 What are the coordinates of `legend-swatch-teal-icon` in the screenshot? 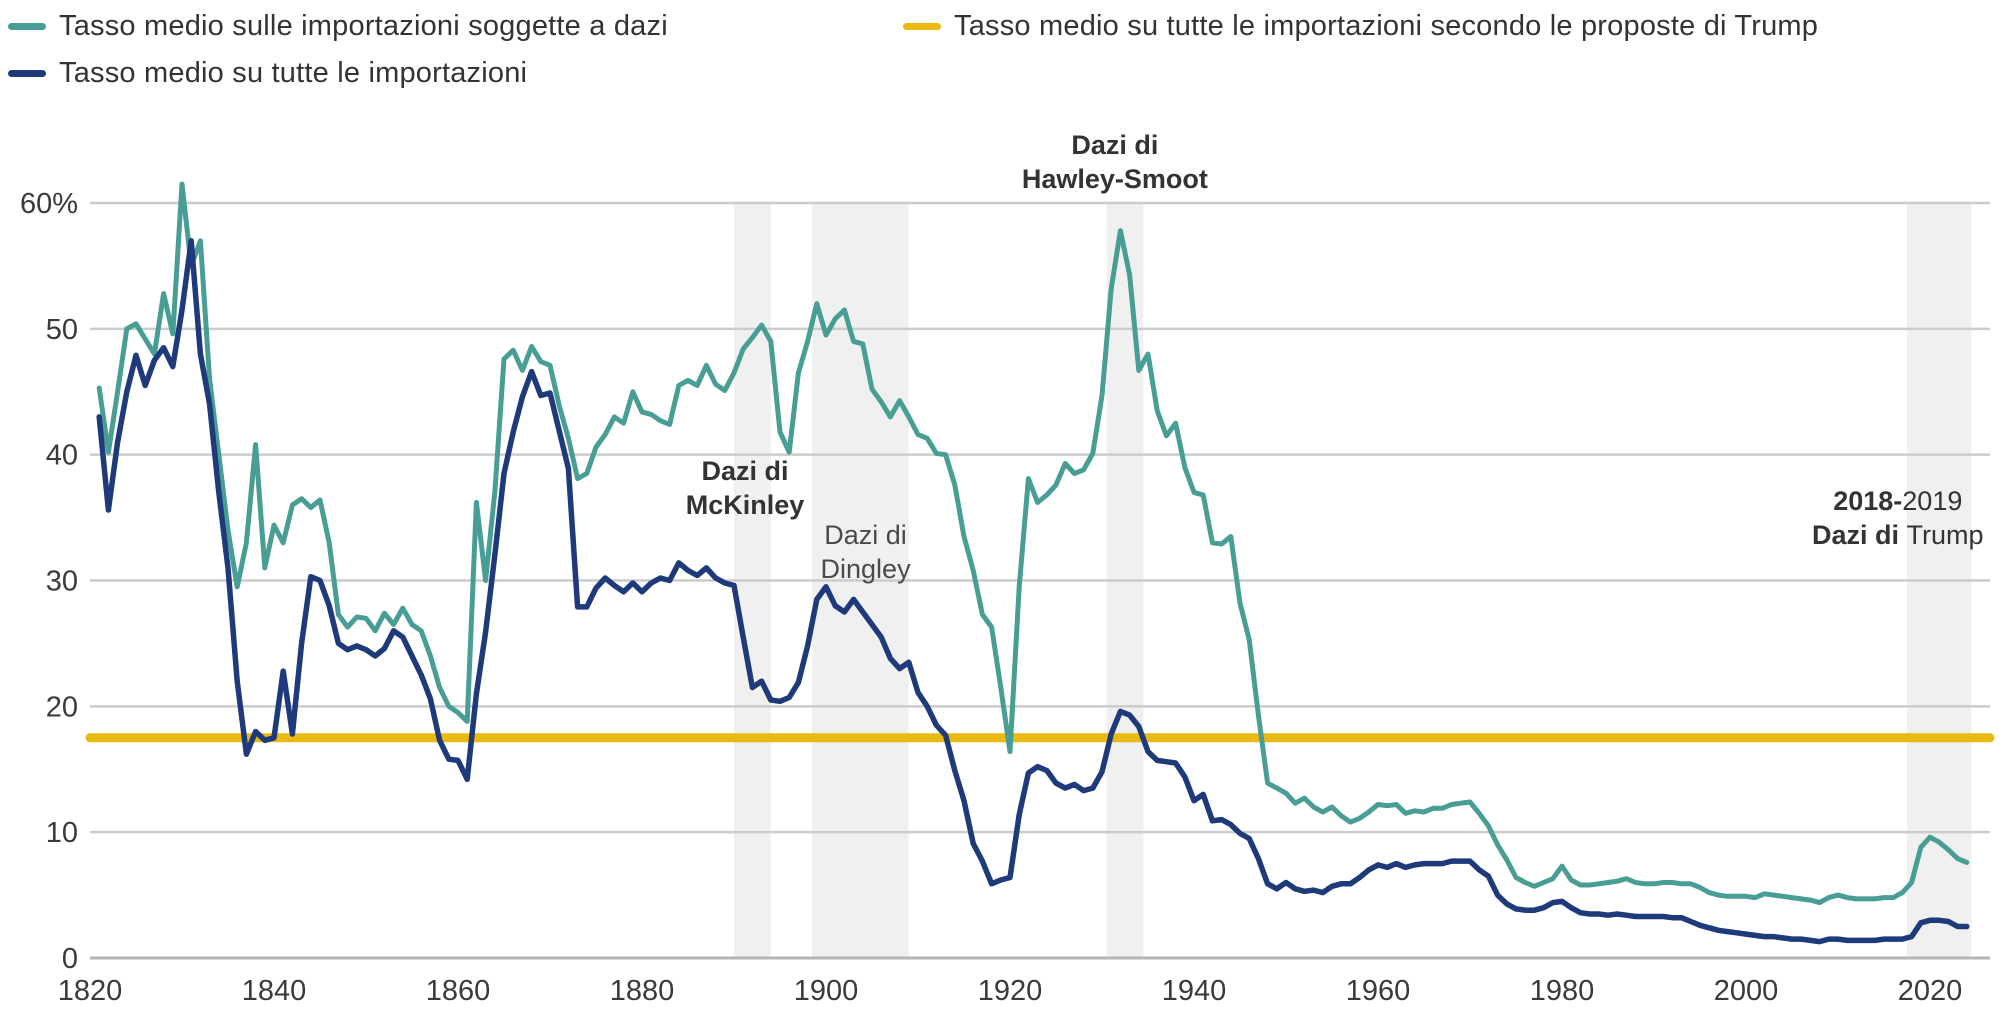 It's located at (27, 26).